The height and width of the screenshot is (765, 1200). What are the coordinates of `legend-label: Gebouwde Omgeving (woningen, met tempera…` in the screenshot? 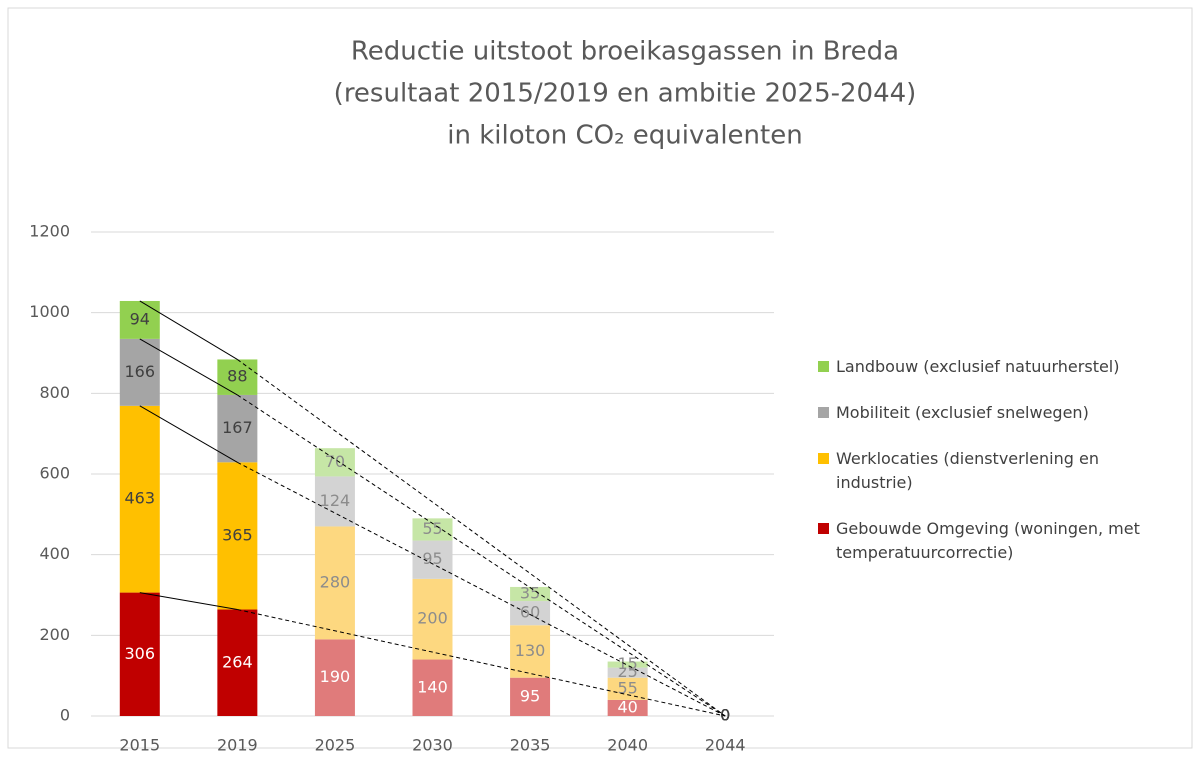 It's located at (988, 540).